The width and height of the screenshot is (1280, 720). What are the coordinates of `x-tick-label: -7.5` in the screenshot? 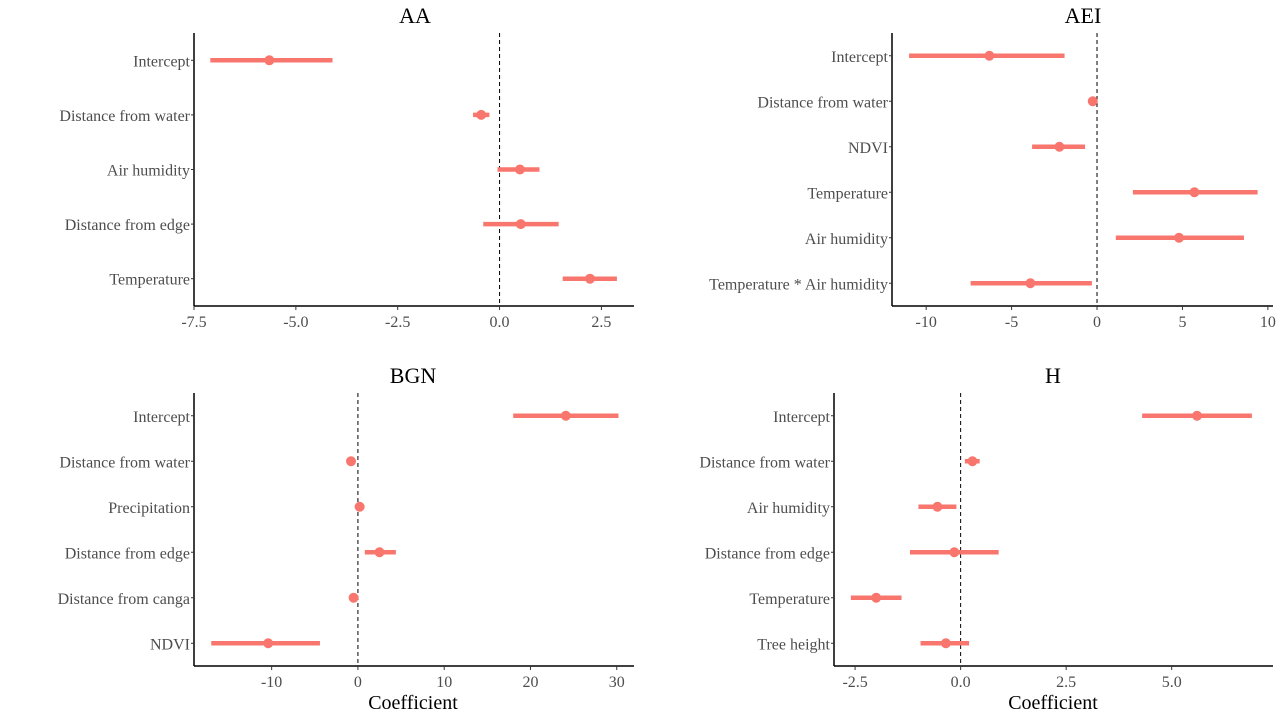 It's located at (193, 322).